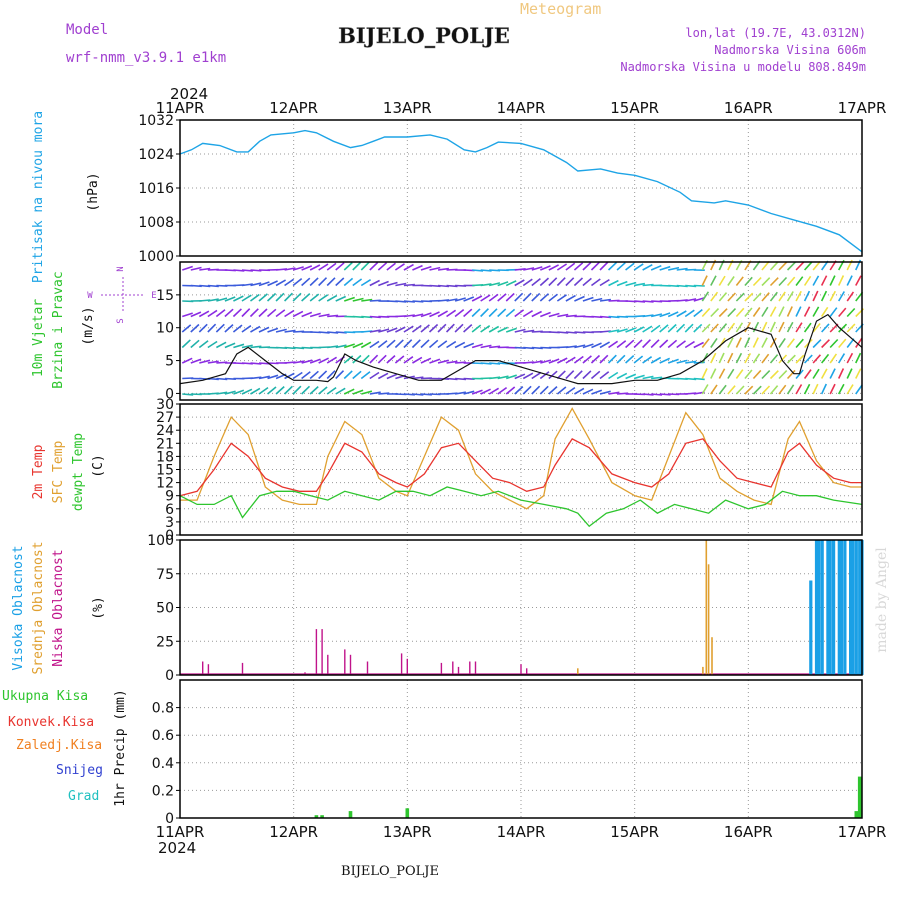 This screenshot has width=900, height=900. What do you see at coordinates (165, 484) in the screenshot?
I see `y-tick-label: 12` at bounding box center [165, 484].